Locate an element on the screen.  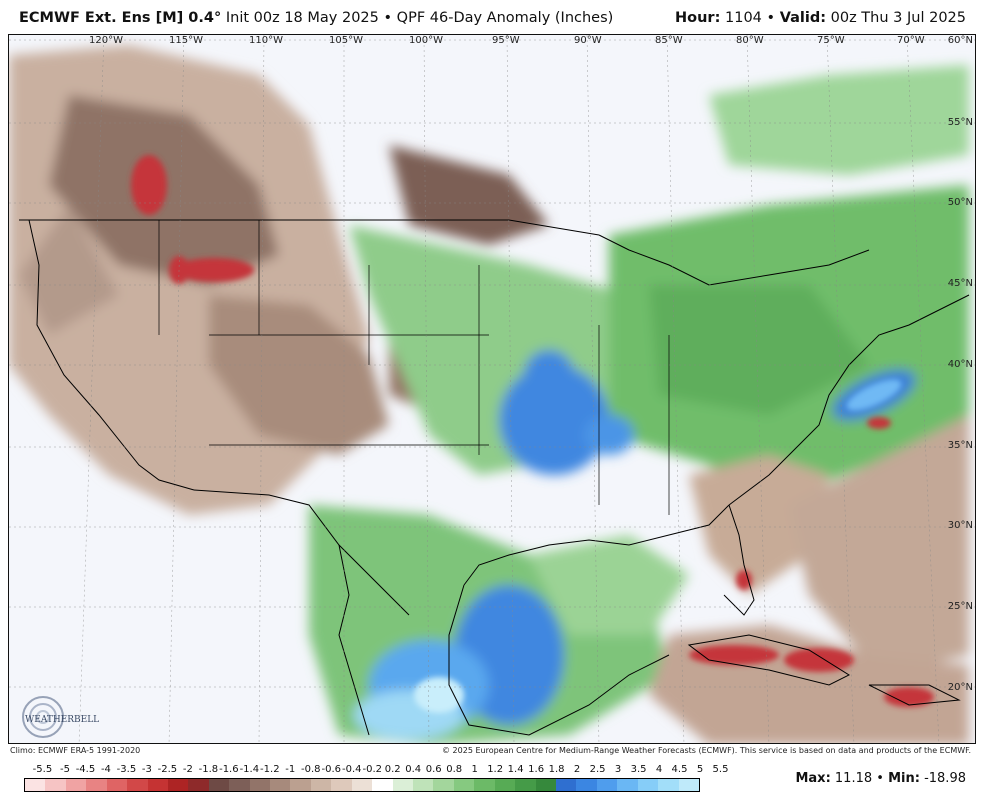
longitude-label: 110°W is located at coordinates (266, 40).